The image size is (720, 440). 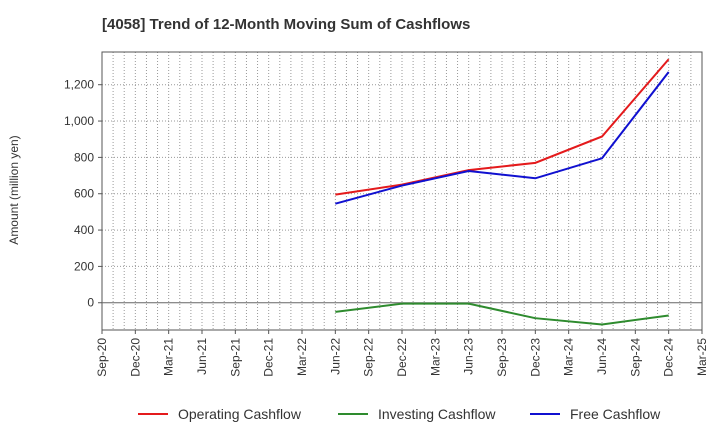 I want to click on x-tick-label: Sep-23, so click(x=502, y=357).